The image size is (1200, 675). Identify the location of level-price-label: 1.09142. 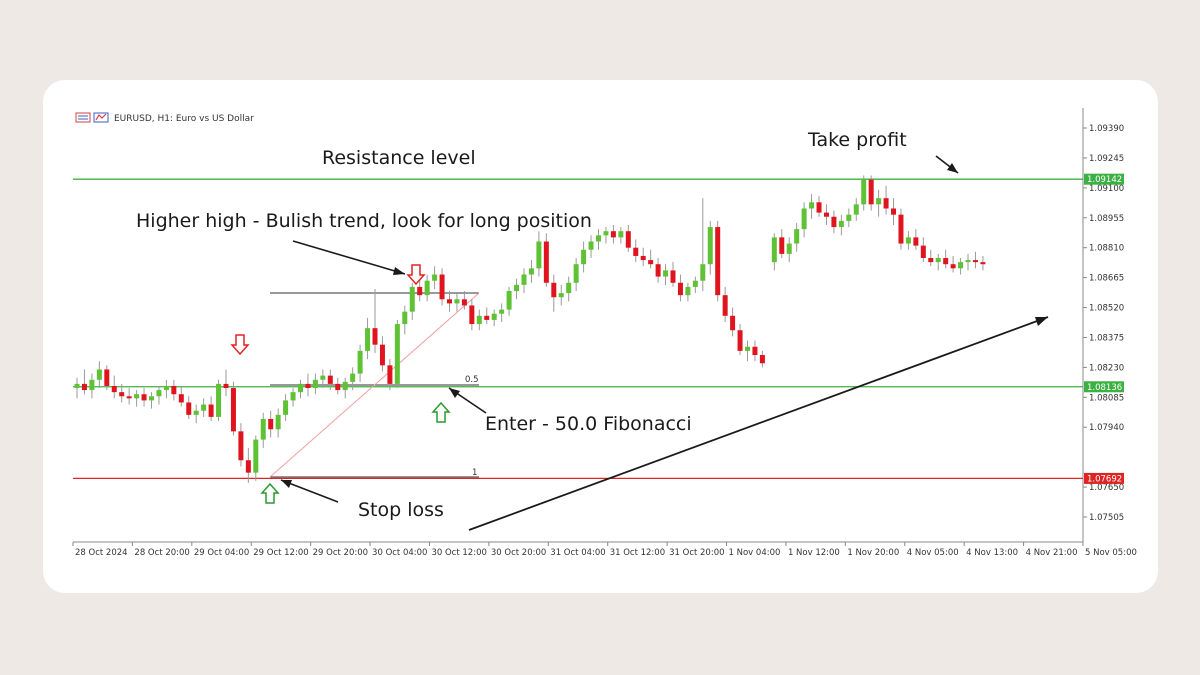
(1104, 180).